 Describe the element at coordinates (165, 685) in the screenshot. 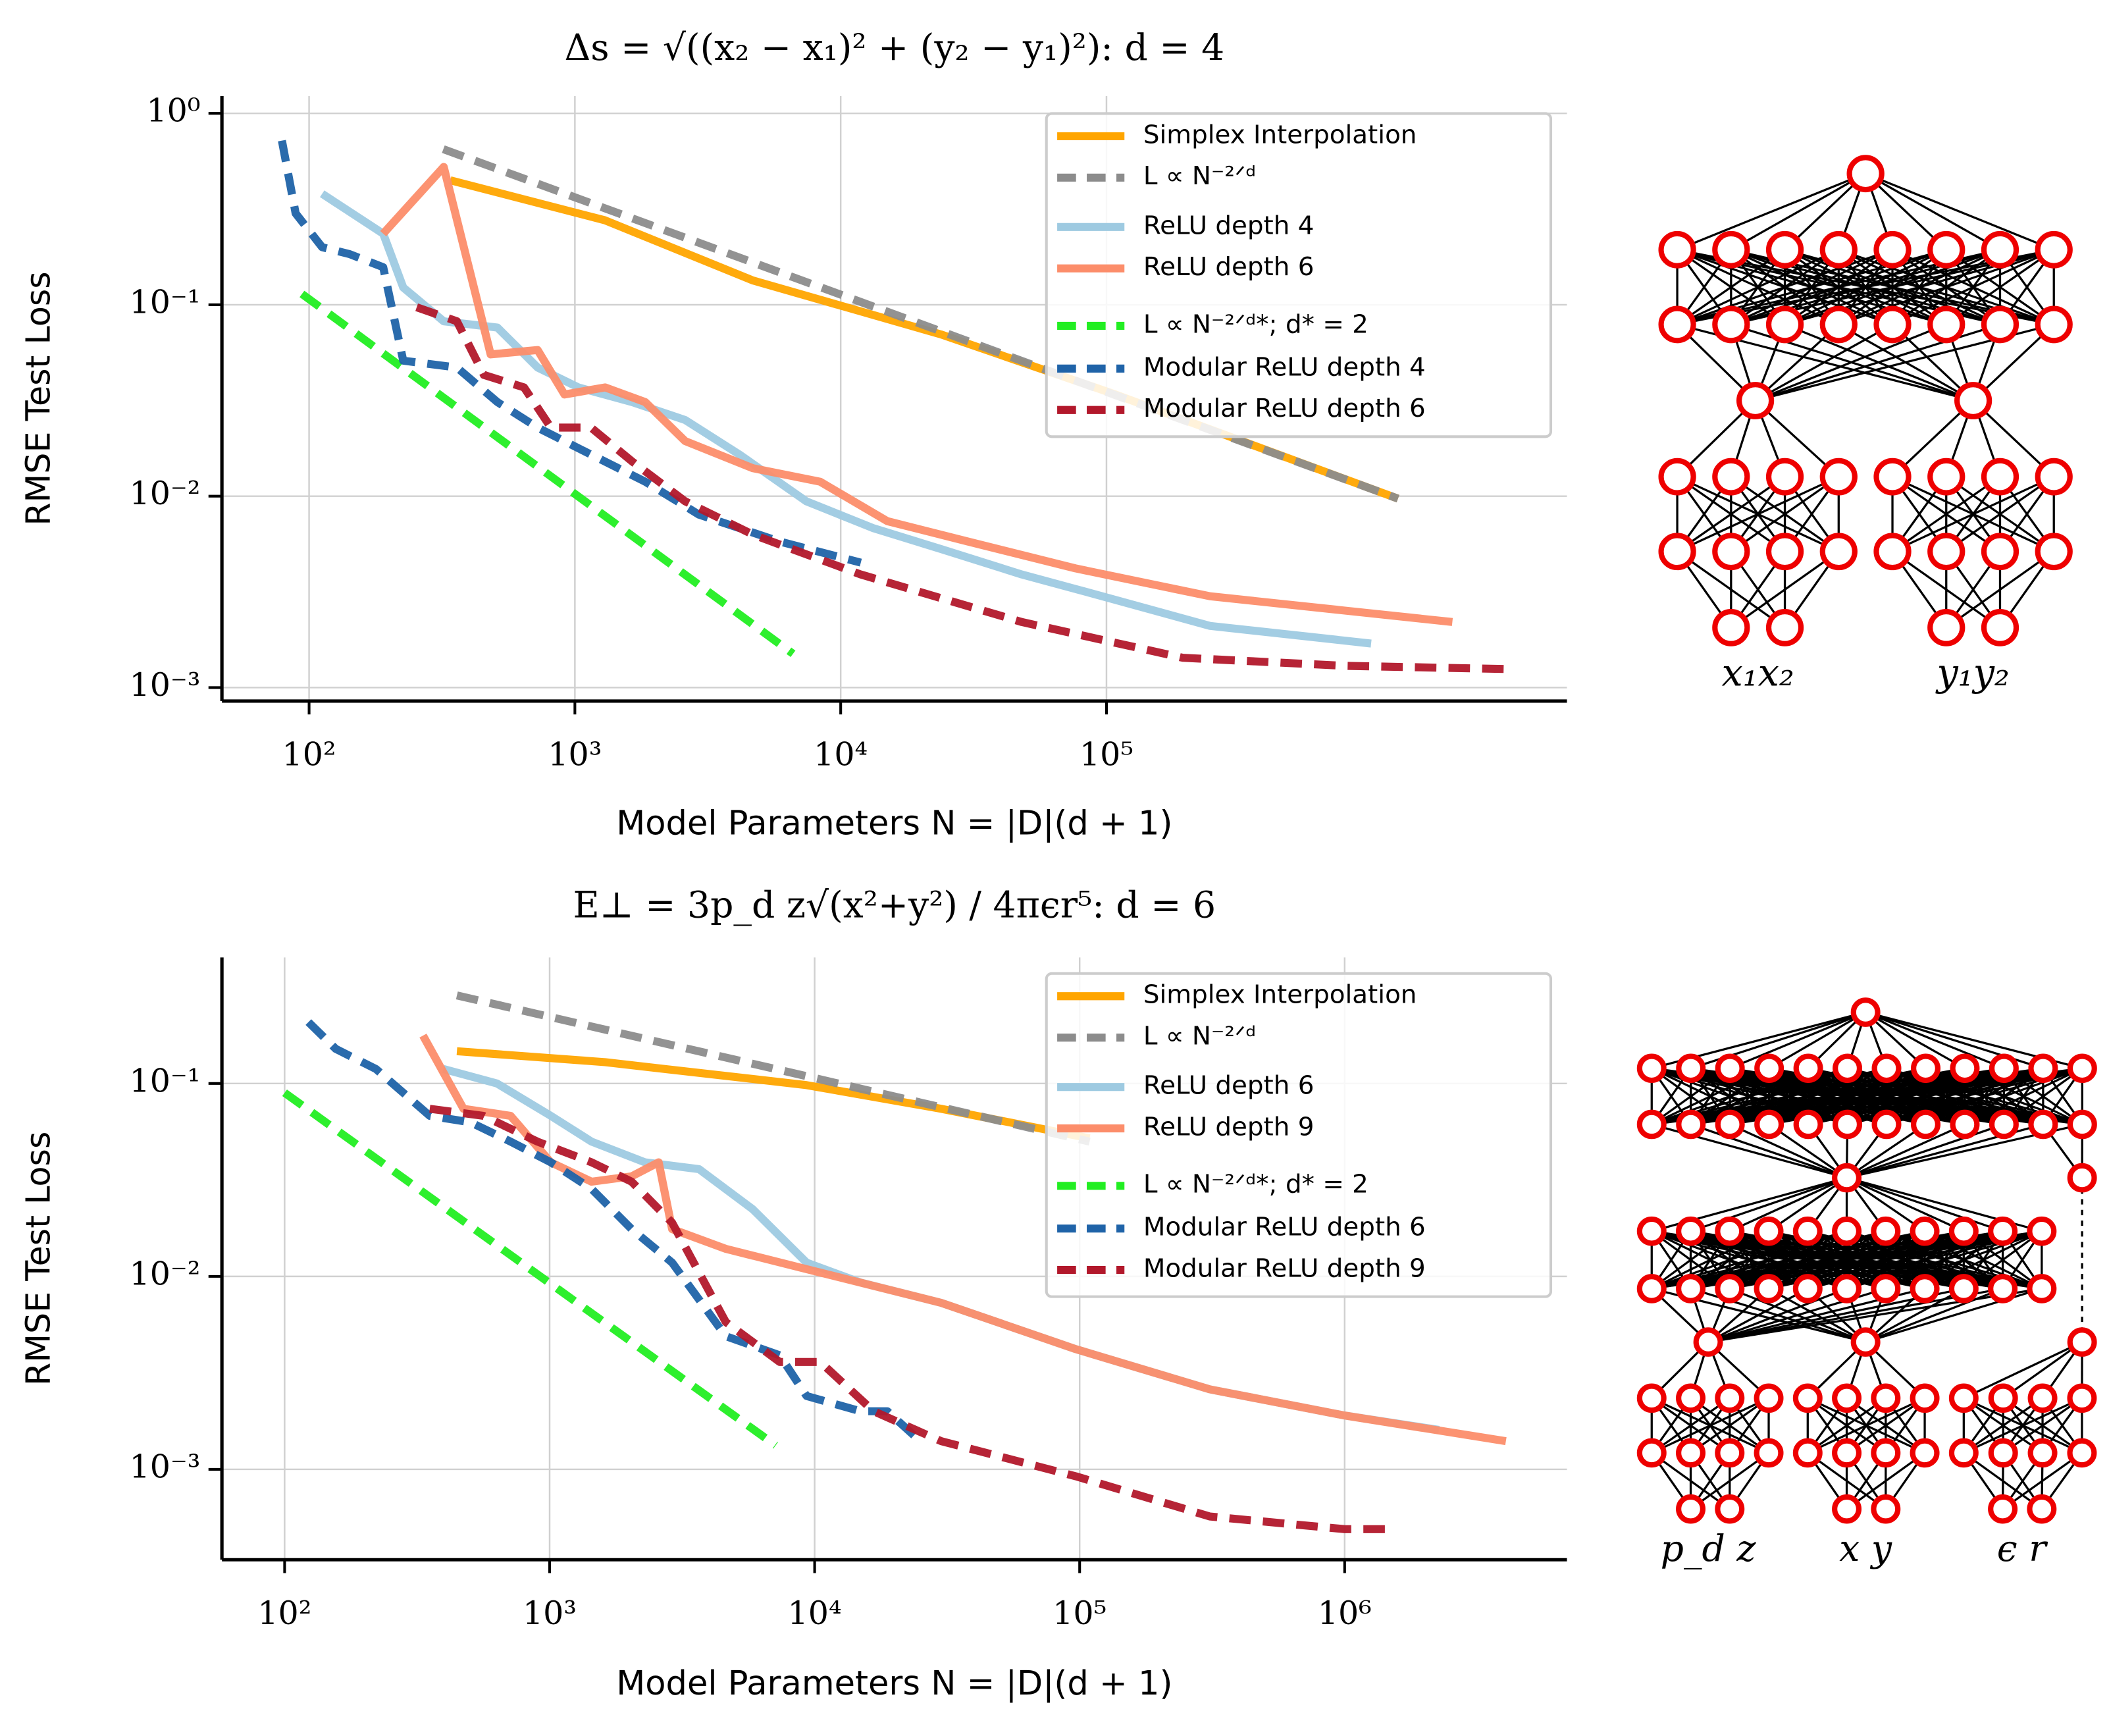

I see `y-tick-label: 10⁻³` at that location.